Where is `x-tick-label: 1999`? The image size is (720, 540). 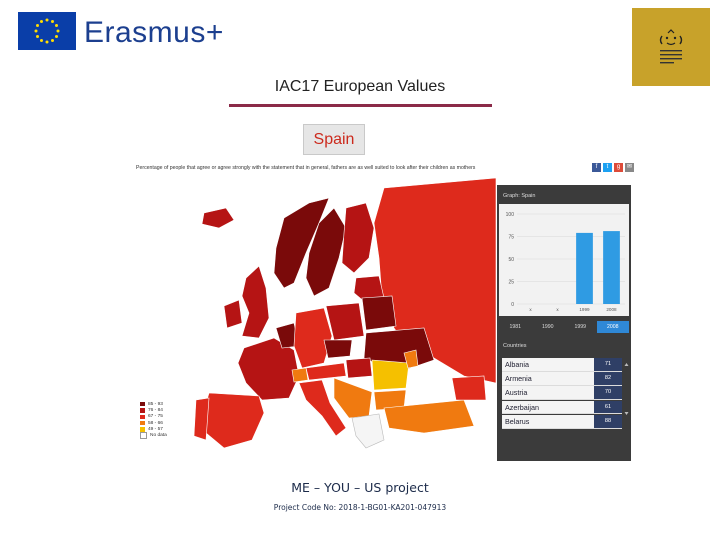
x-tick-label: 1999 is located at coordinates (584, 309).